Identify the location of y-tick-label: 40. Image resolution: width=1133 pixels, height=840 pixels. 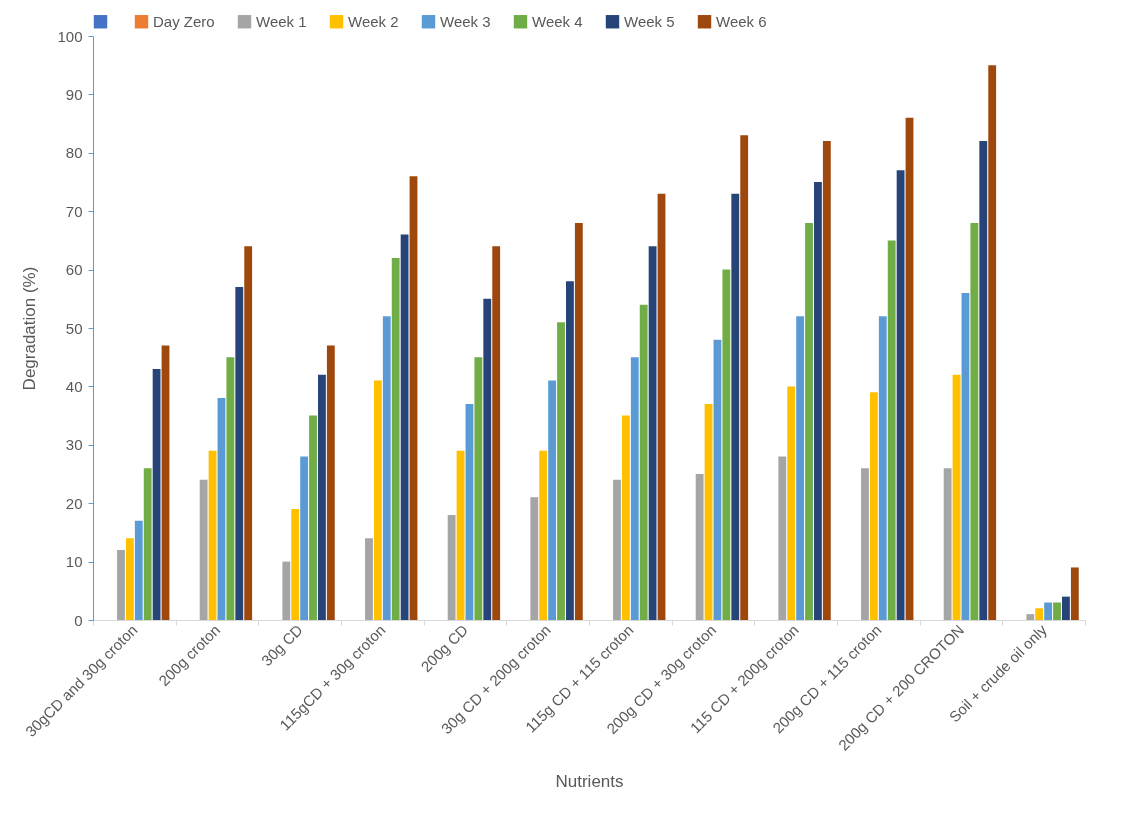
(74, 386).